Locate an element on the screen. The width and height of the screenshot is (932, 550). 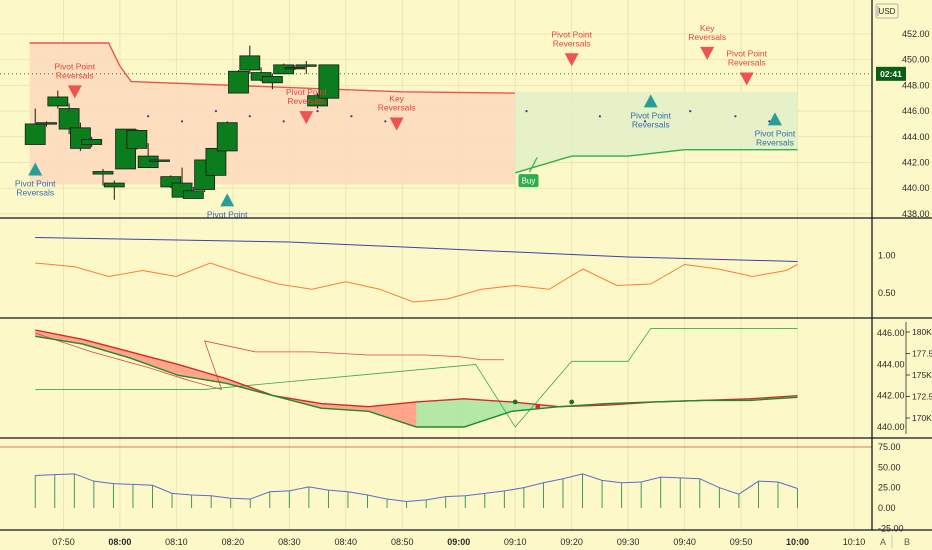
buy-signal-tag: Buy is located at coordinates (528, 172).